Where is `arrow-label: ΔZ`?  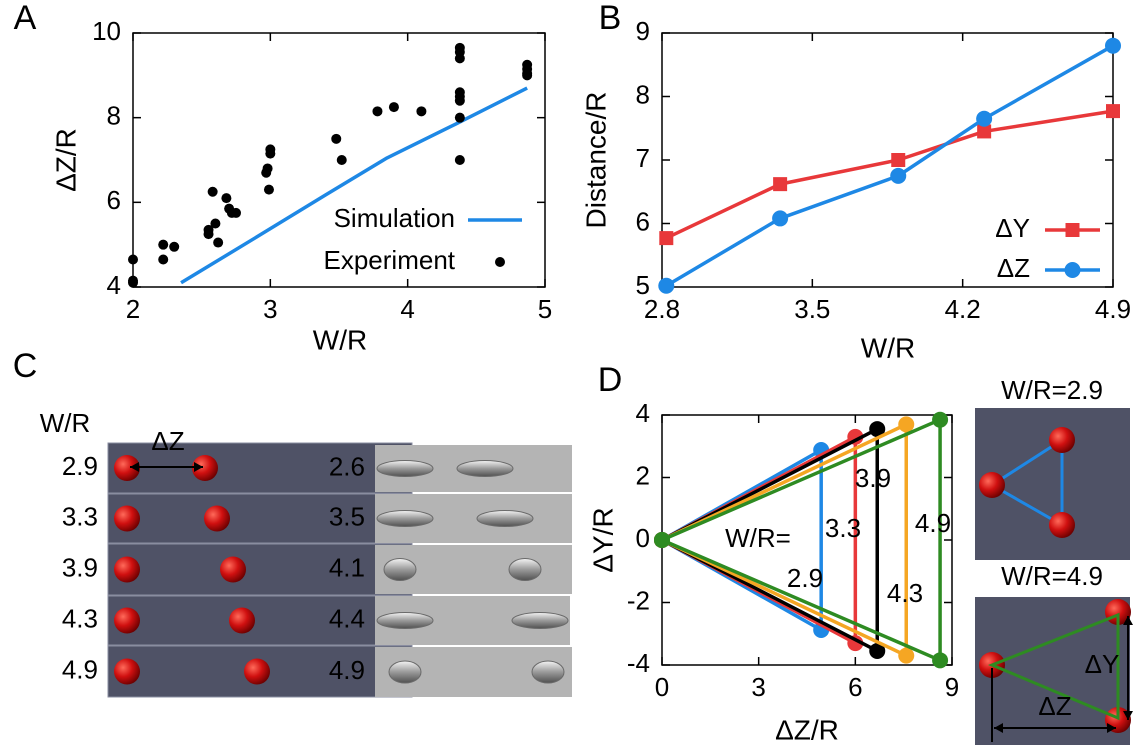 arrow-label: ΔZ is located at coordinates (167, 441).